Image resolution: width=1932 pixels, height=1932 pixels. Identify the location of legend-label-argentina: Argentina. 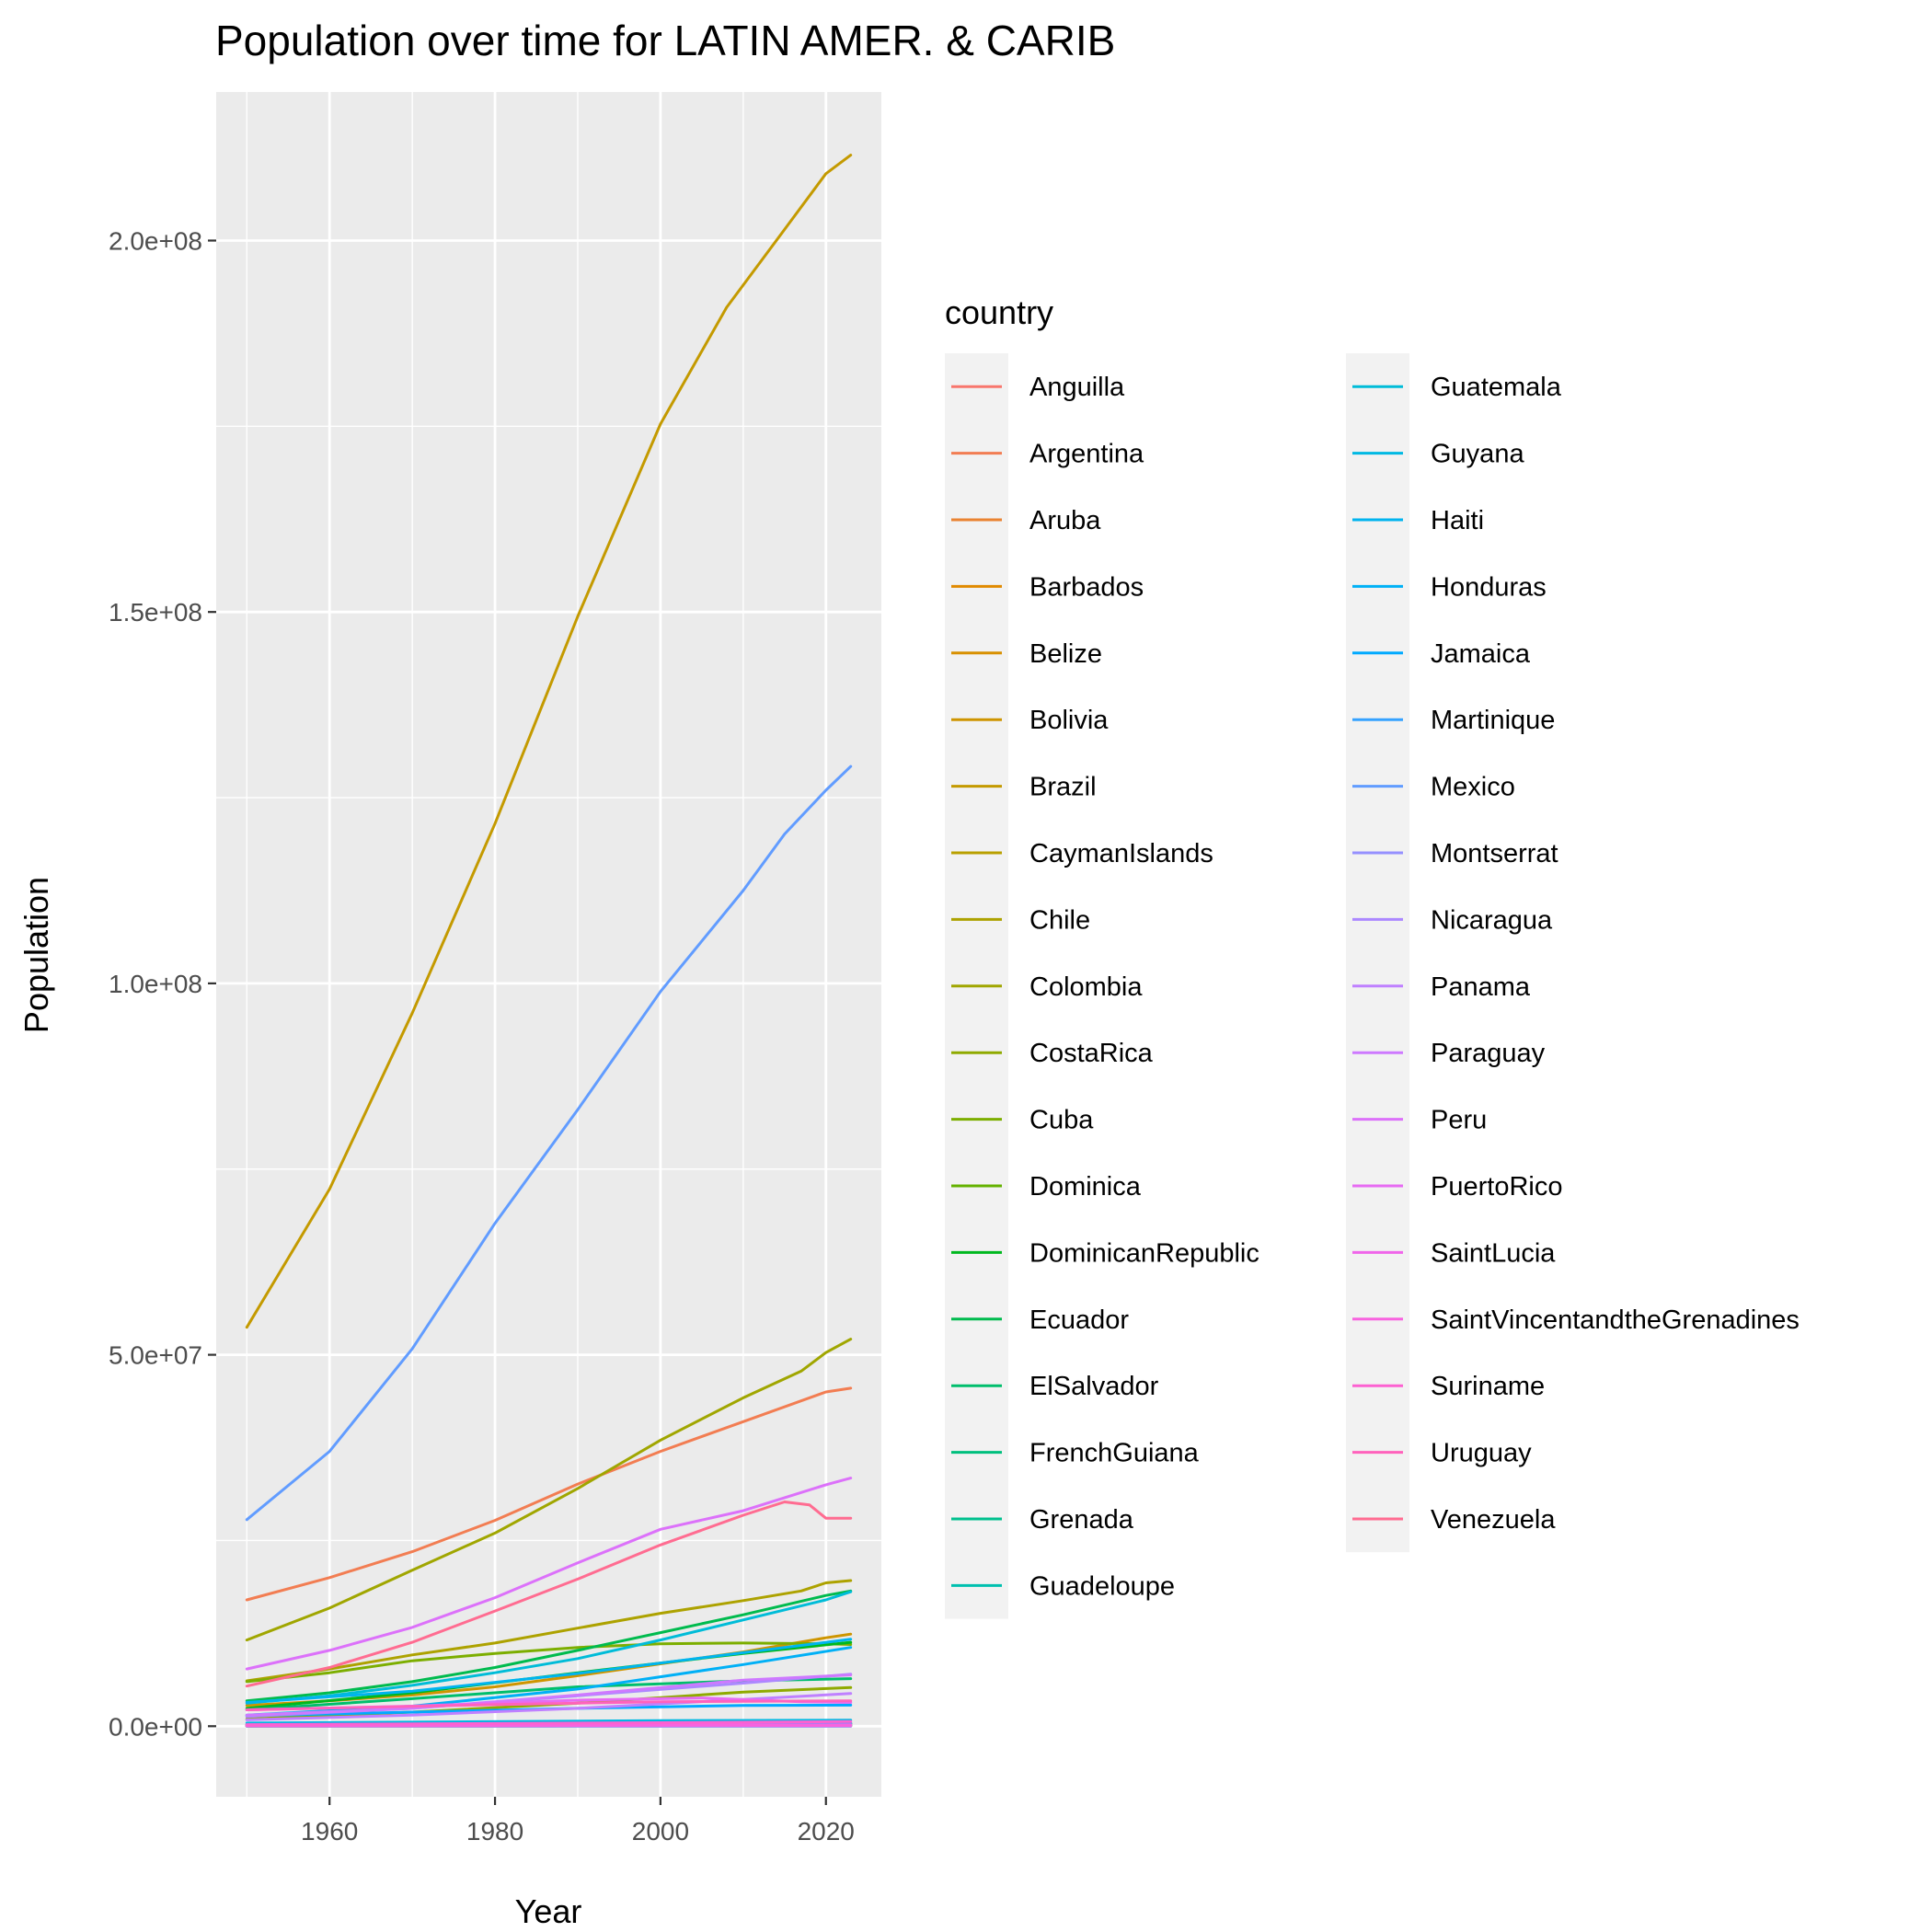
(1086, 454).